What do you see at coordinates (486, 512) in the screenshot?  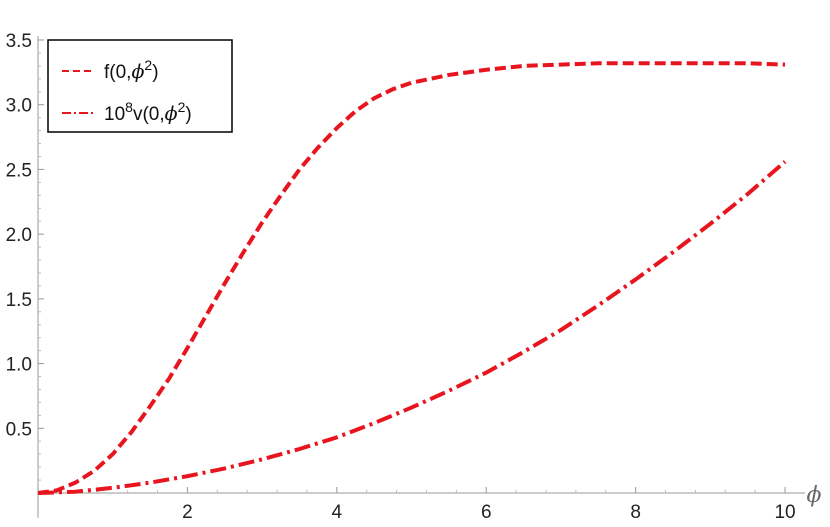 I see `x-tick-label: 6` at bounding box center [486, 512].